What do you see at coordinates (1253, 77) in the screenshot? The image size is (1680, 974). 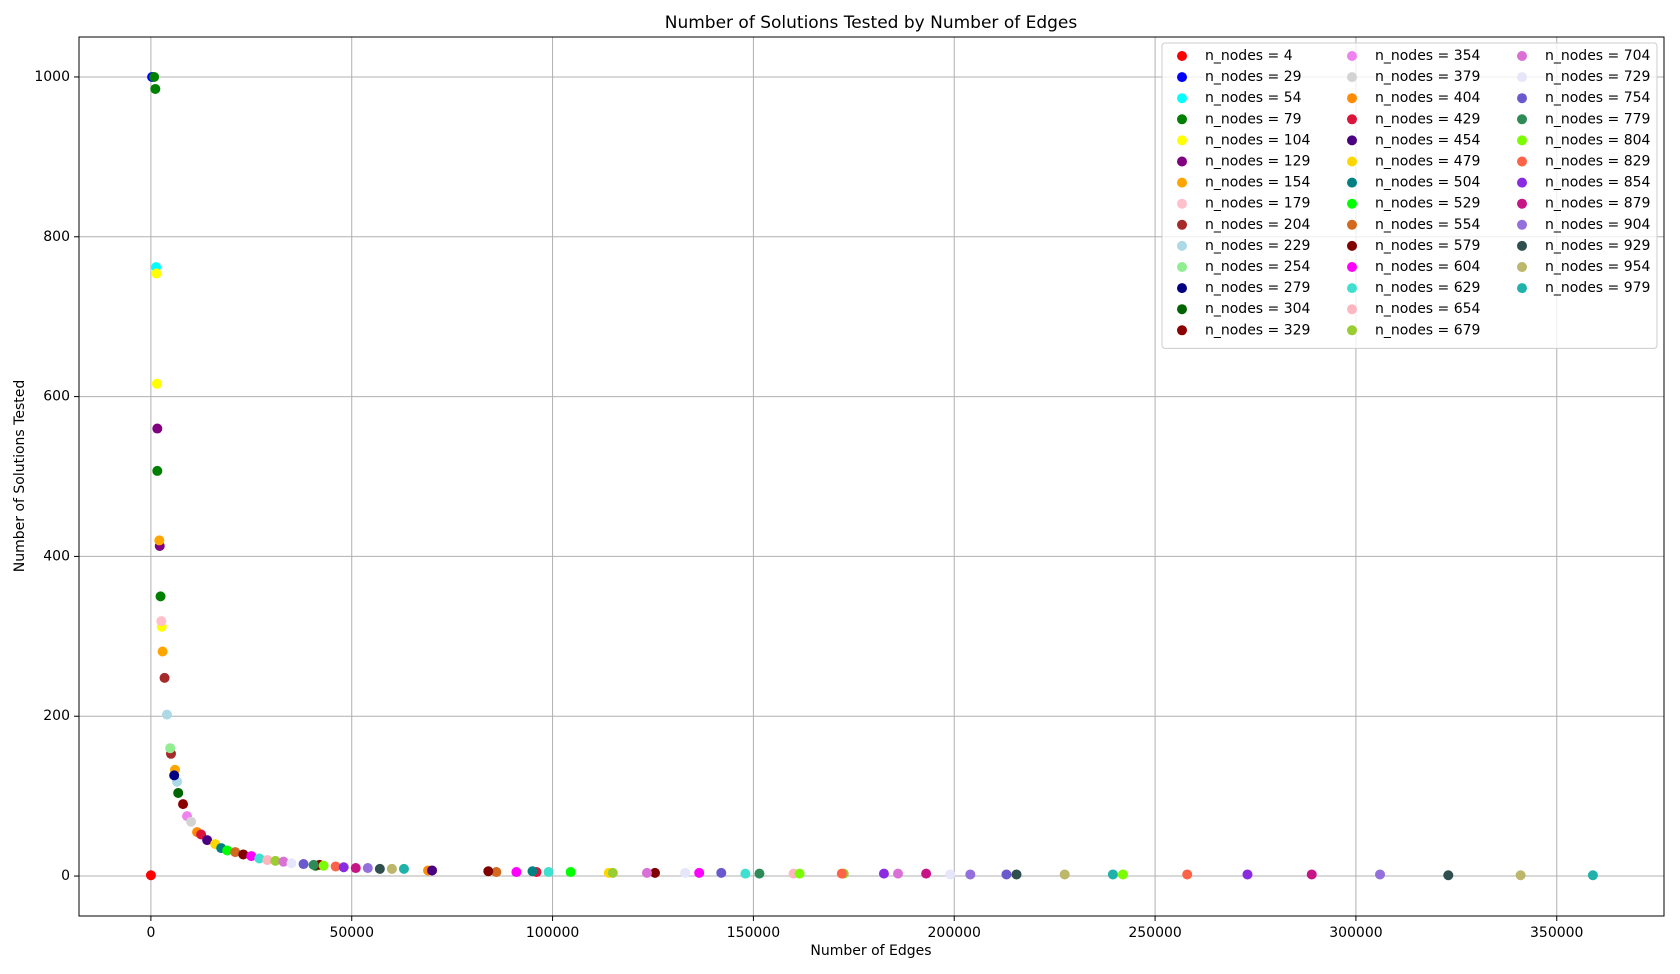 I see `legend-label: n_nodes = 29` at bounding box center [1253, 77].